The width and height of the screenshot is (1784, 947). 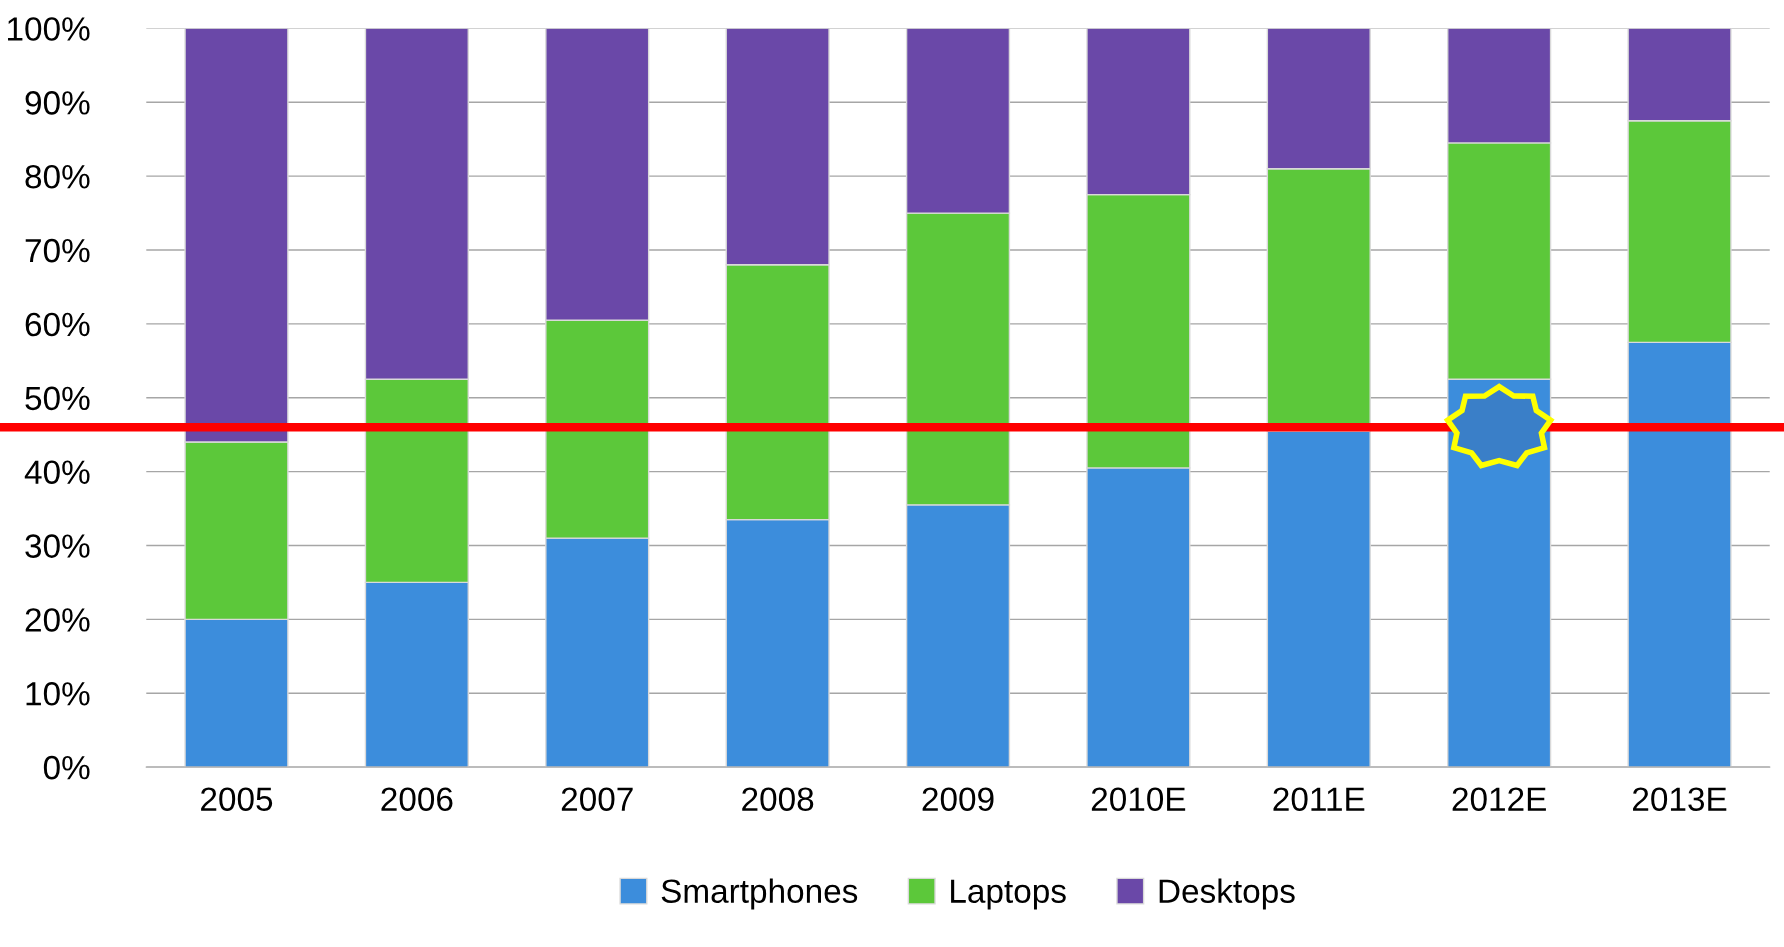 I want to click on y-tick-label: 10%, so click(x=58, y=694).